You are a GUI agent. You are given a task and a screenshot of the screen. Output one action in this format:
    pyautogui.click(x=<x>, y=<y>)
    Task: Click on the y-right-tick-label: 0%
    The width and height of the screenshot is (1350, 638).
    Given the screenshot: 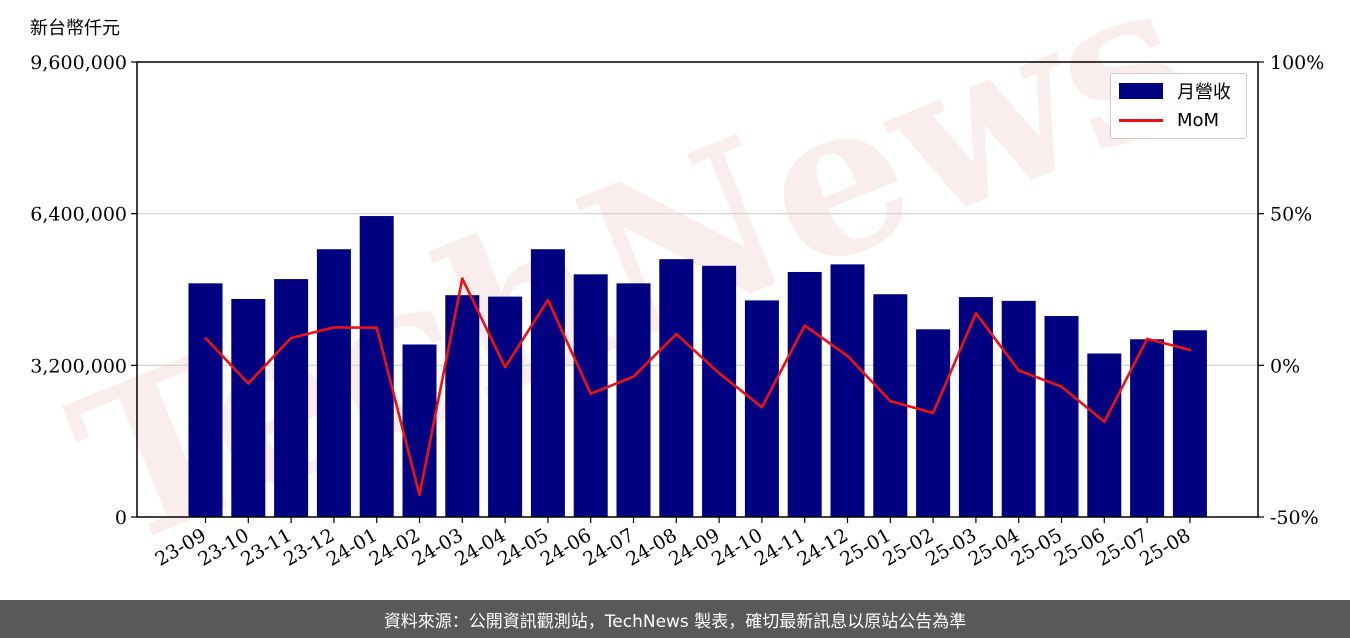 What is the action you would take?
    pyautogui.click(x=1285, y=366)
    